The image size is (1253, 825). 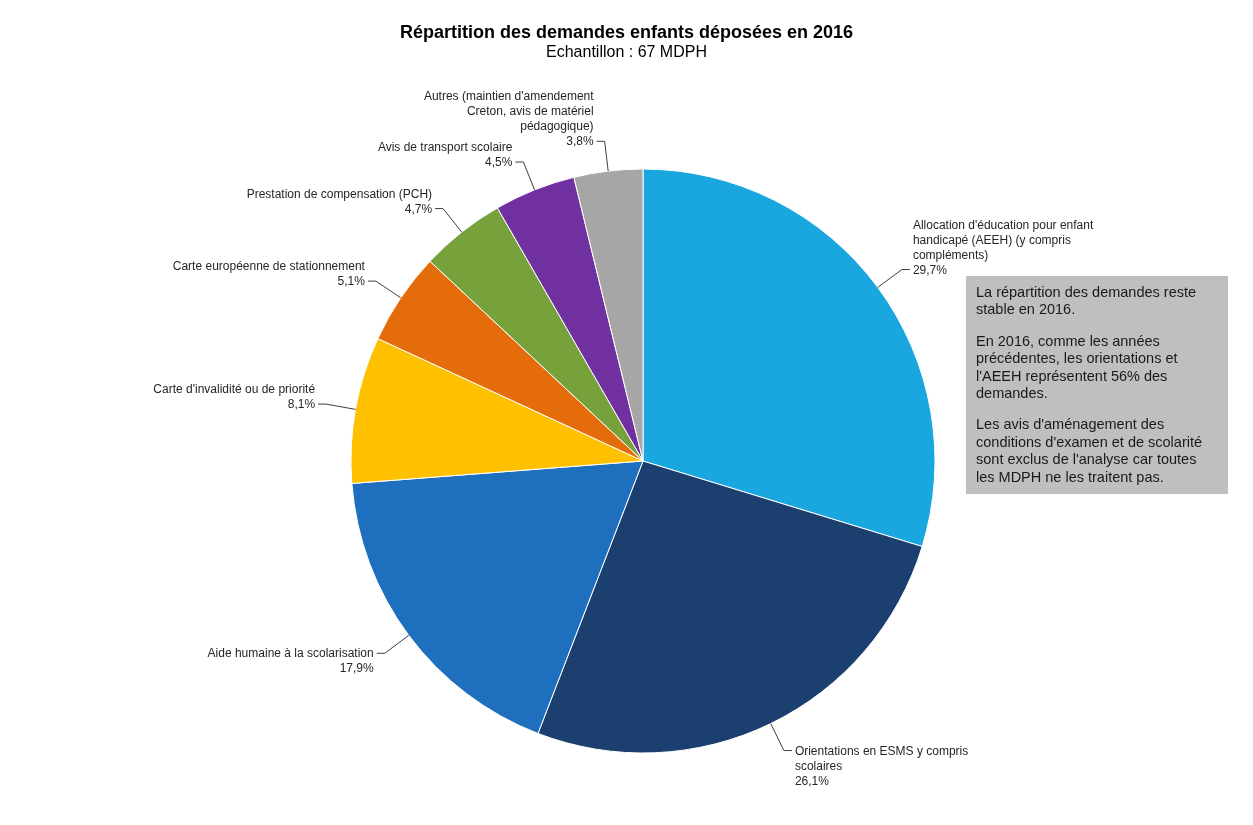 What do you see at coordinates (626, 32) in the screenshot?
I see `chart-title: Répartition des demandes enfants déposées en 2016` at bounding box center [626, 32].